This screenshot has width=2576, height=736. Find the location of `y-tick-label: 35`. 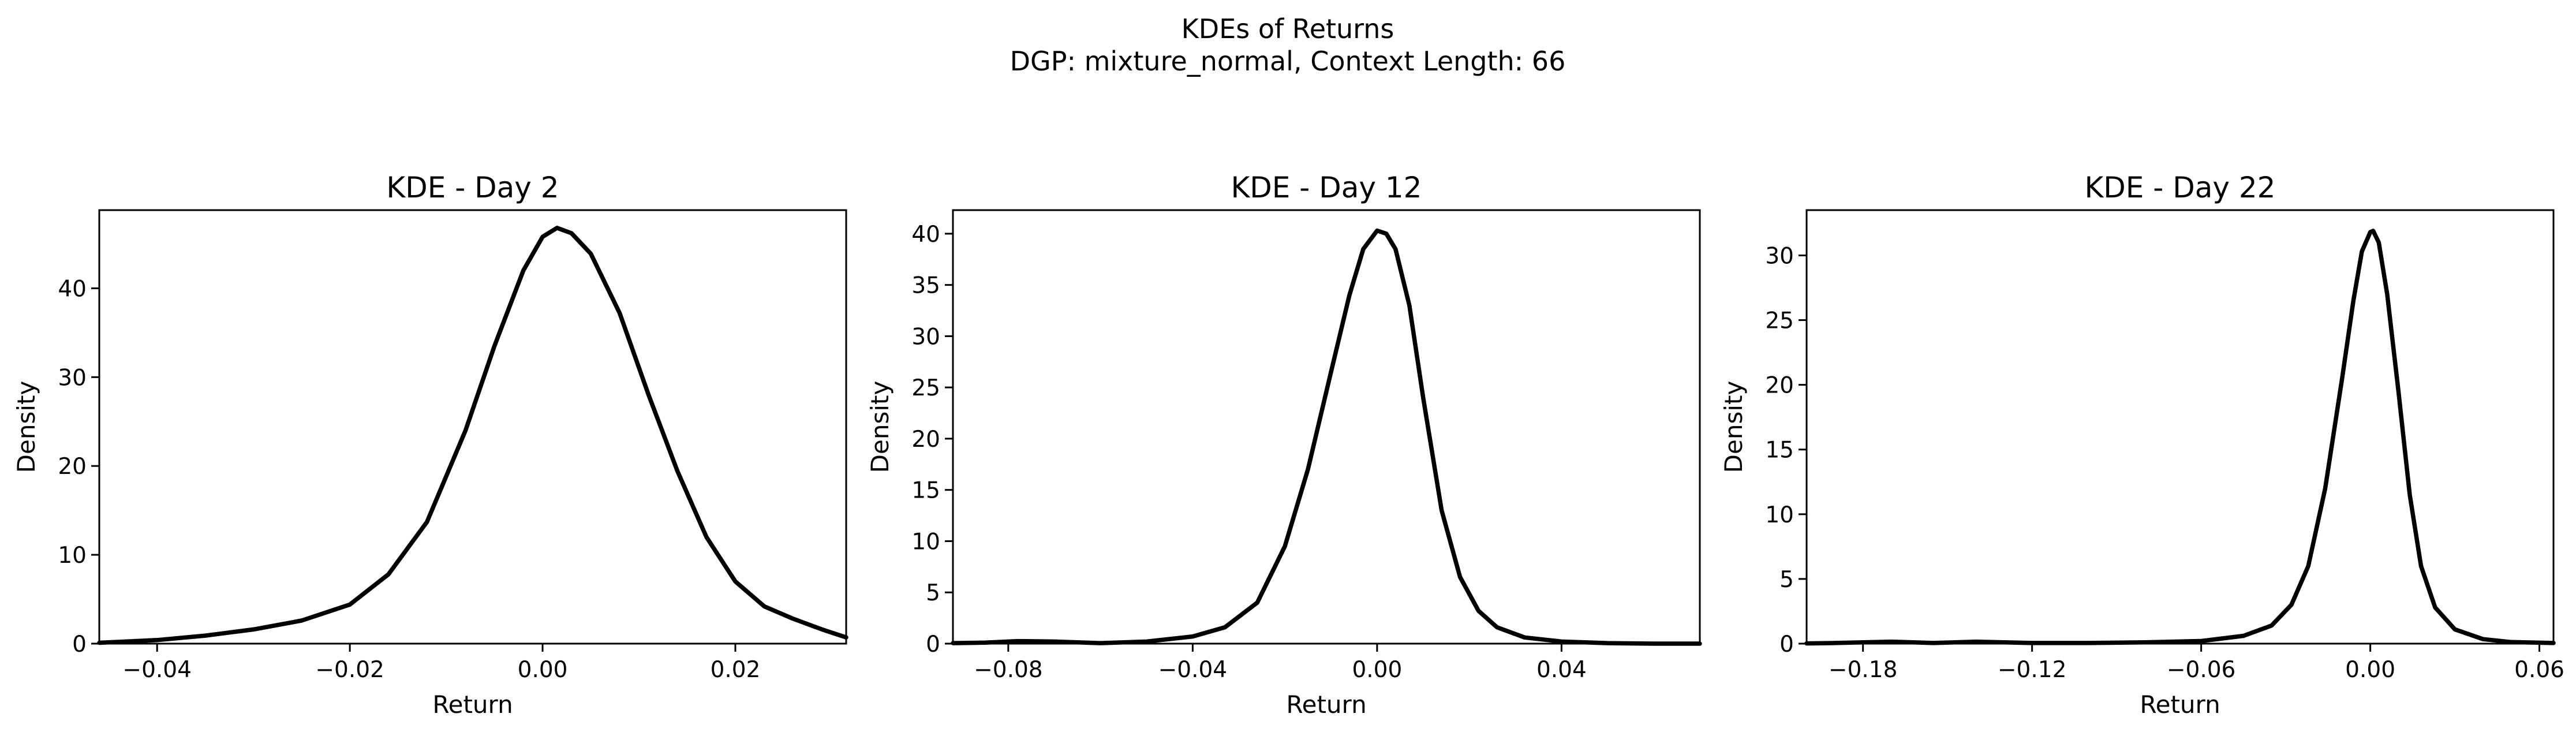

y-tick-label: 35 is located at coordinates (925, 286).